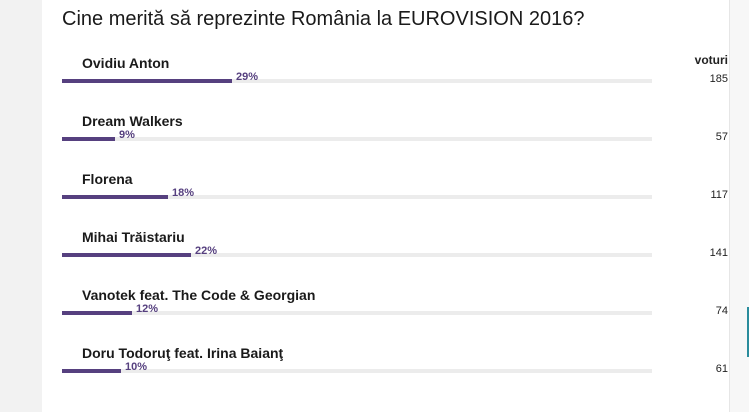 The height and width of the screenshot is (412, 749). Describe the element at coordinates (247, 77) in the screenshot. I see `option-percent: 29%` at that location.